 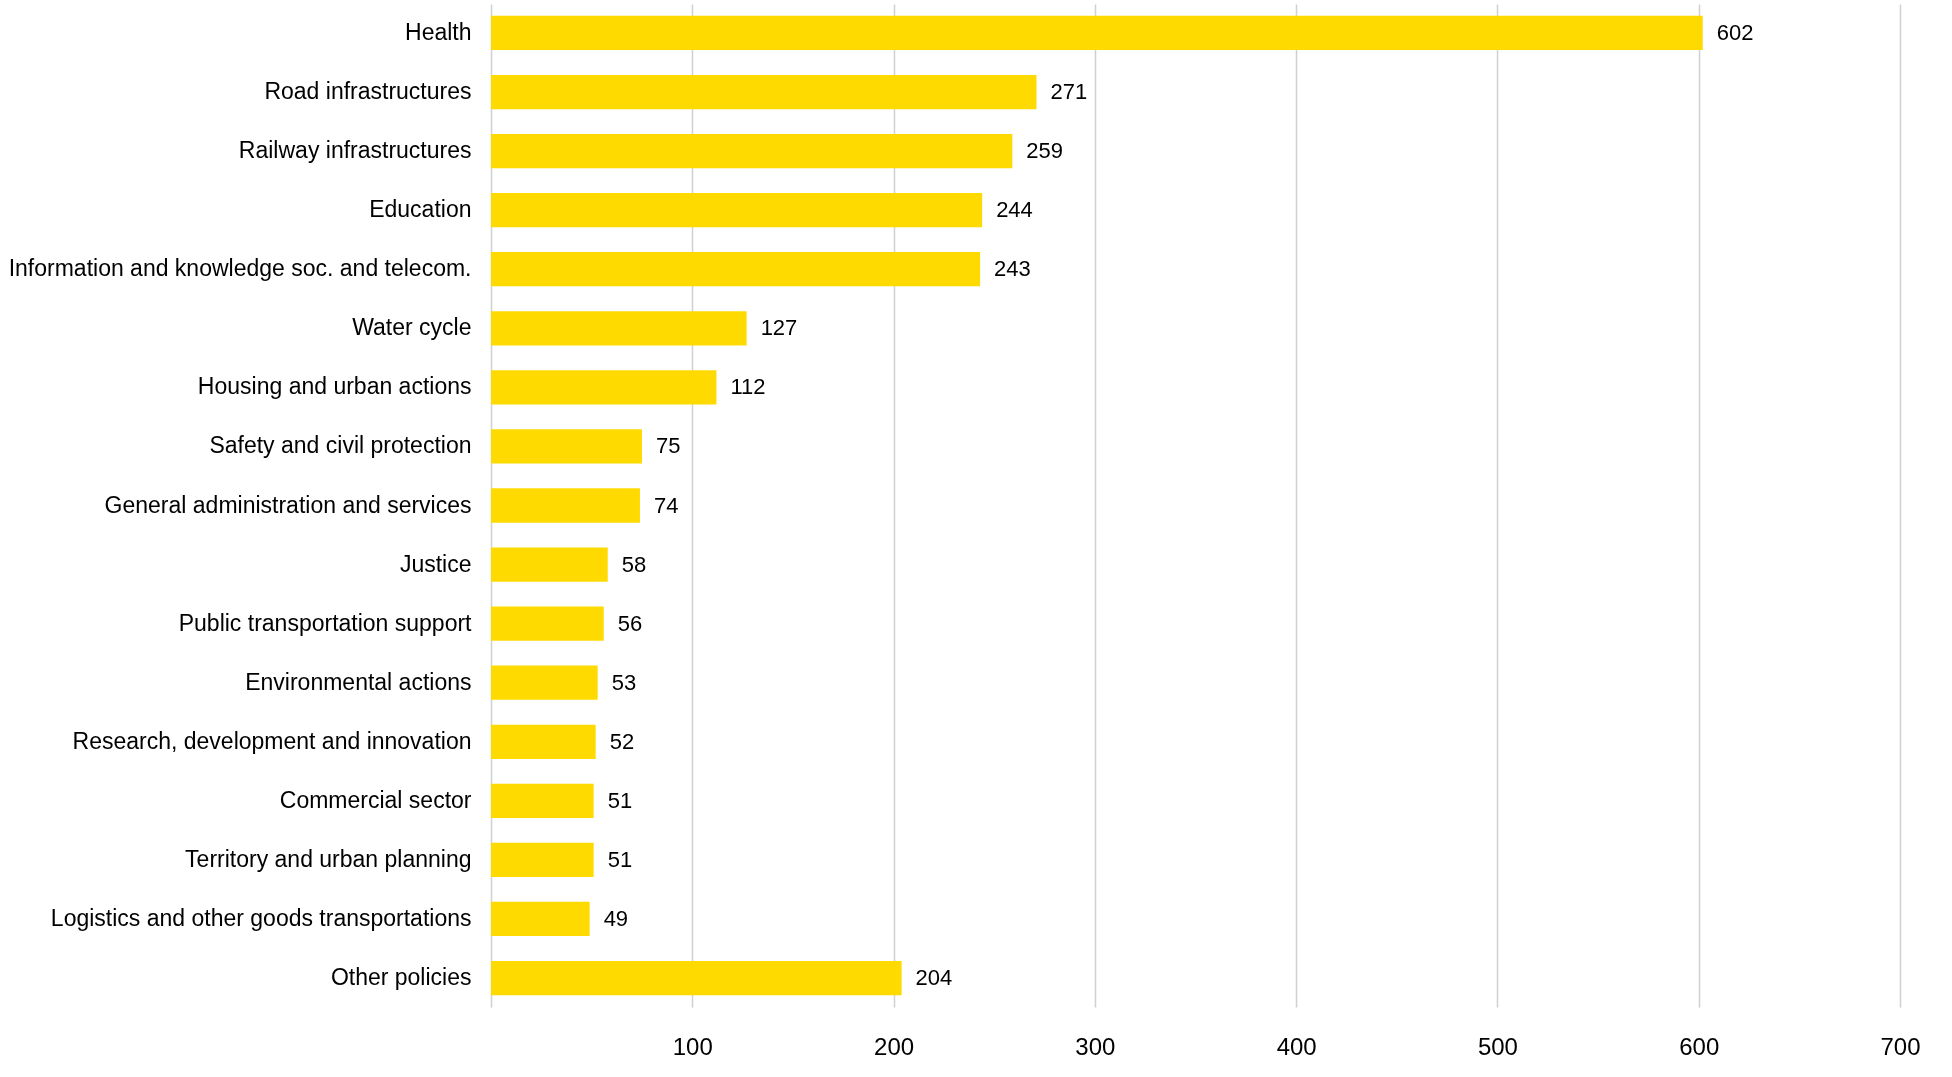 I want to click on data-label: 244, so click(x=1014, y=210).